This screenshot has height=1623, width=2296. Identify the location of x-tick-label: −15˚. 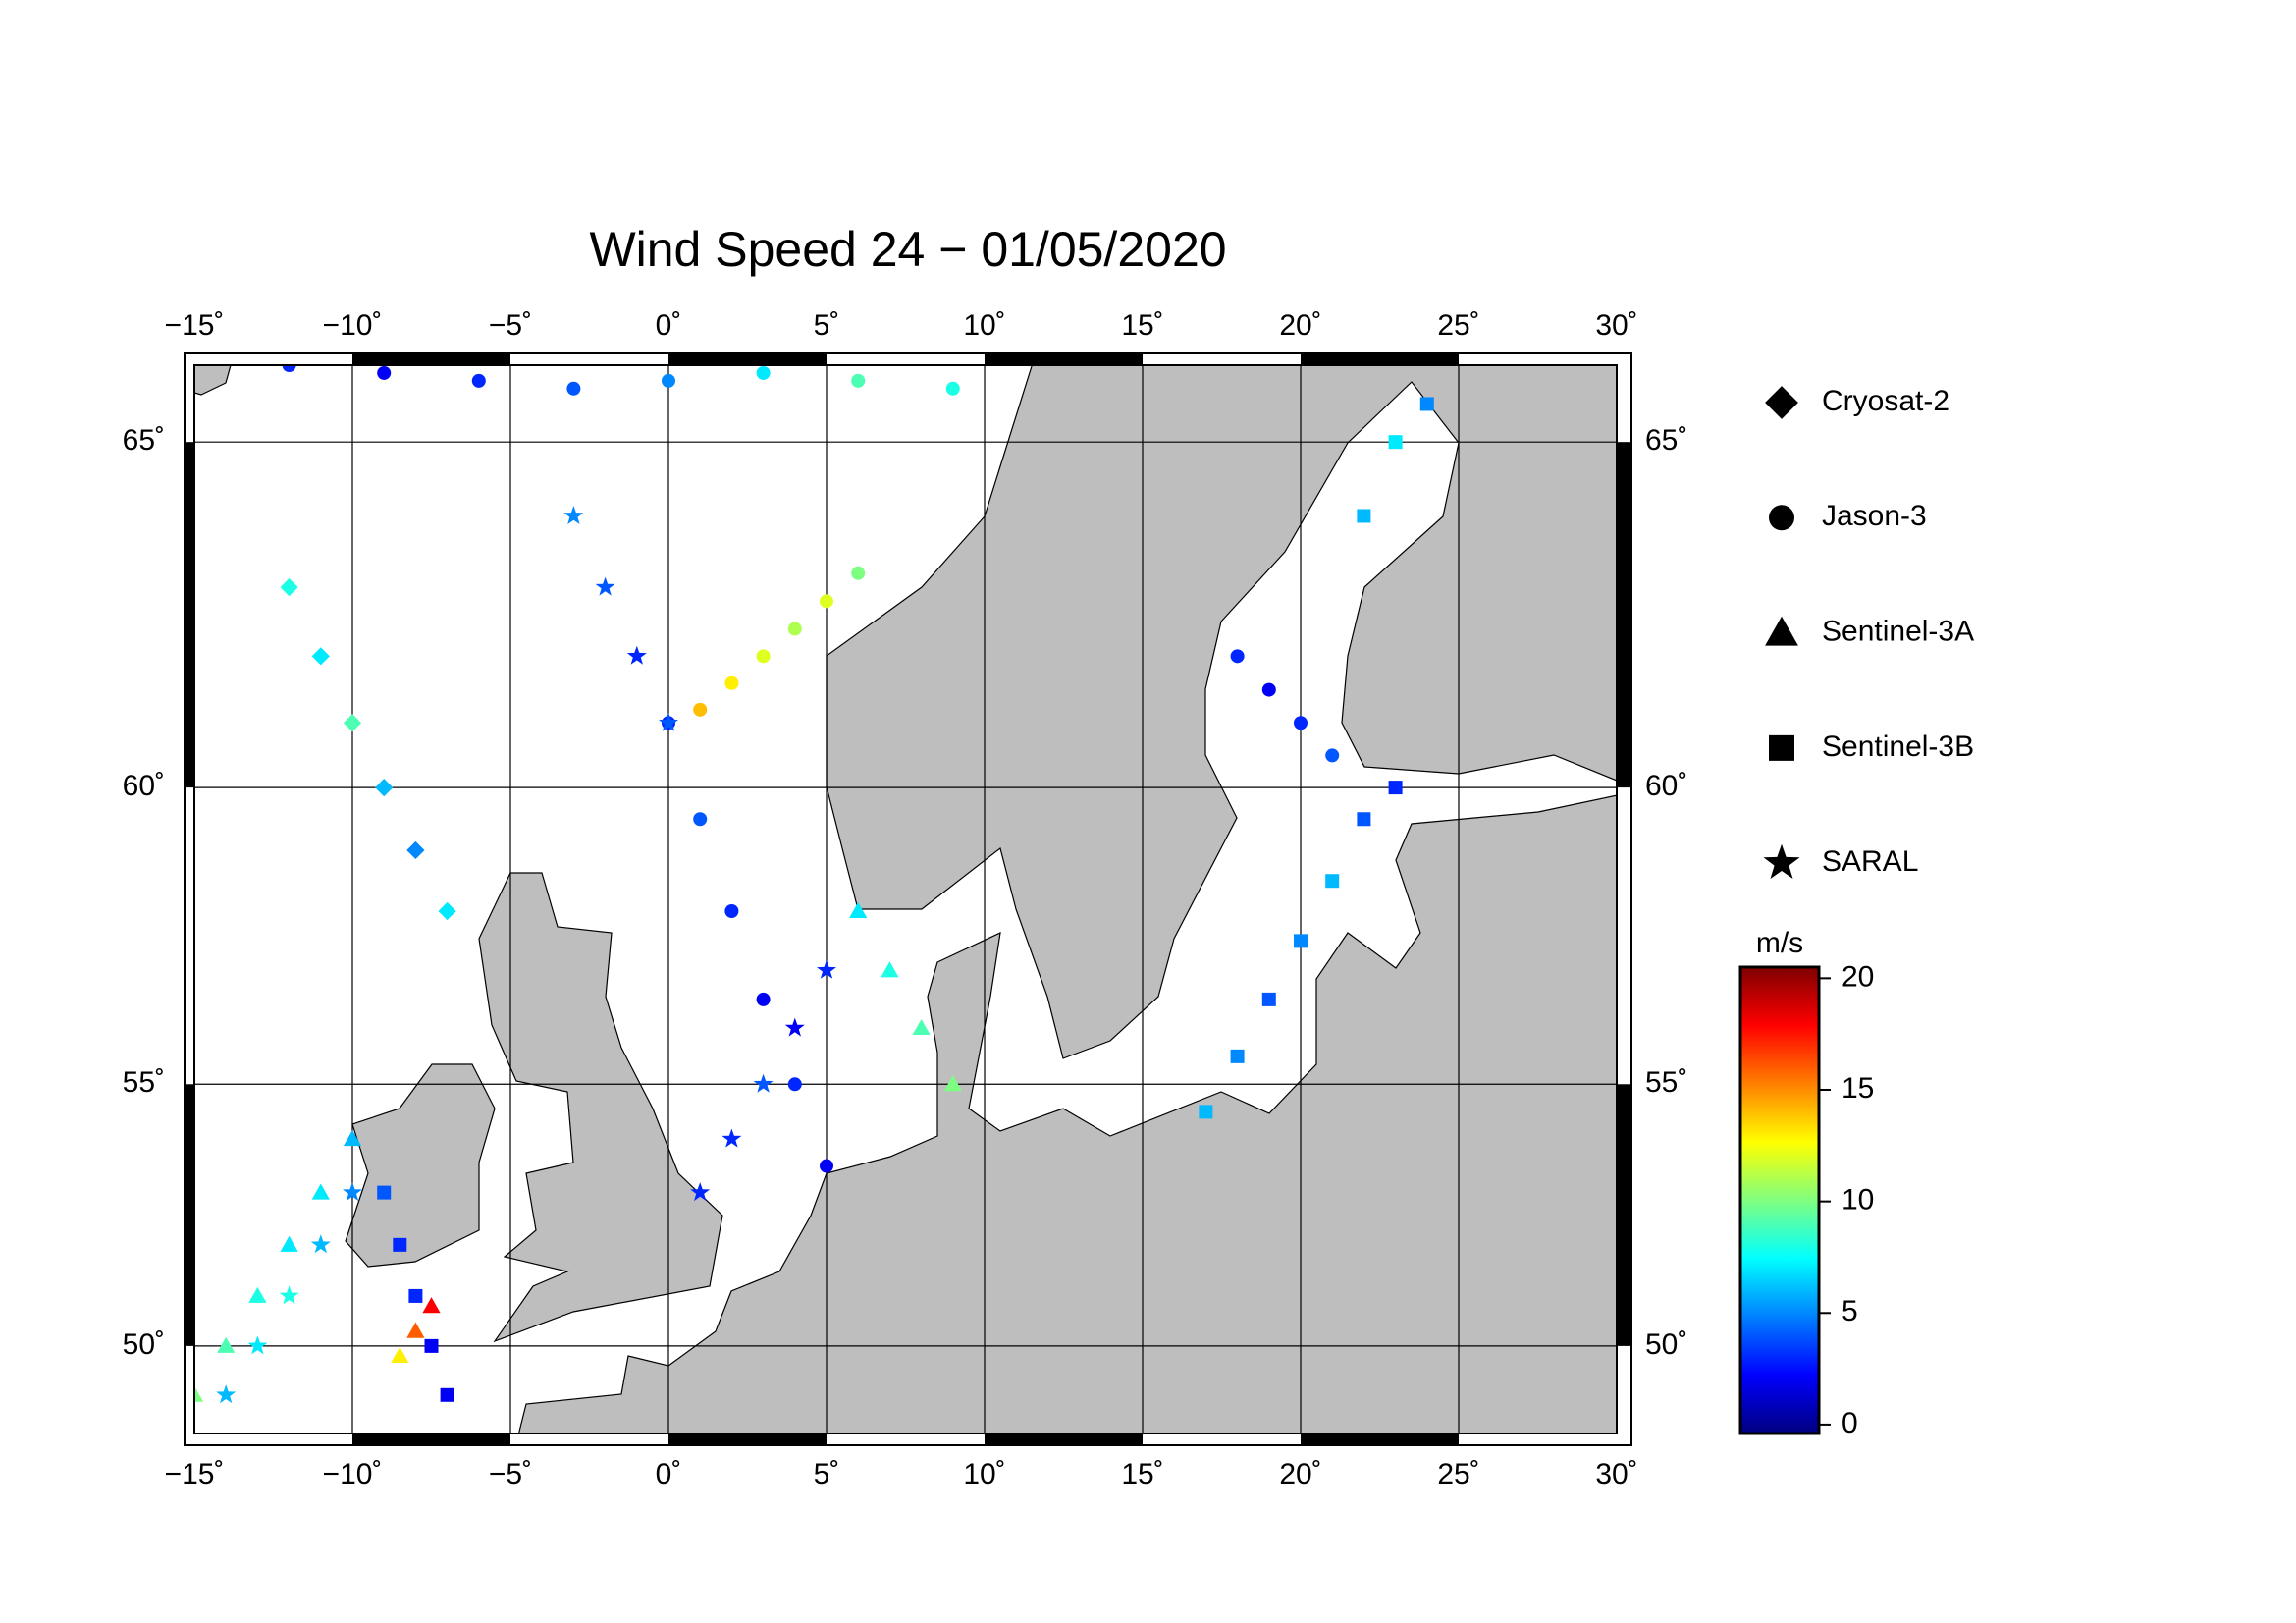
(195, 325).